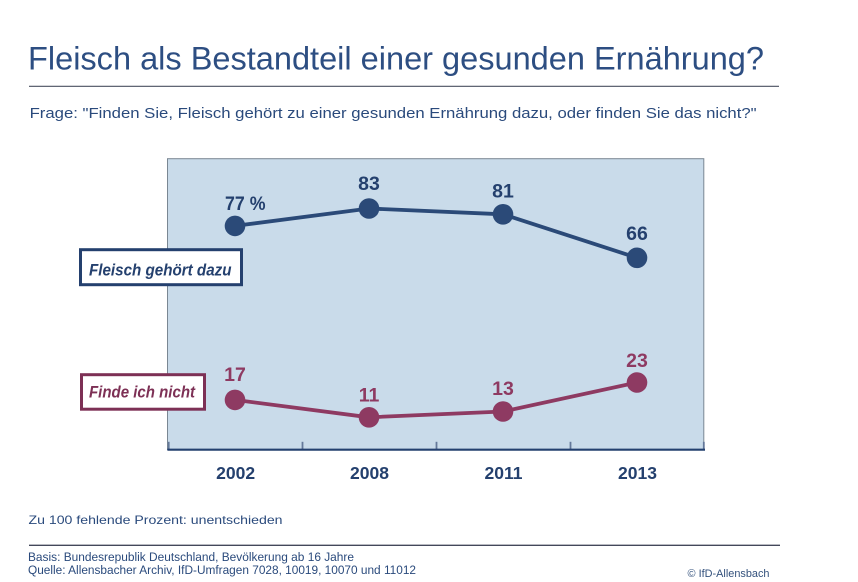 The width and height of the screenshot is (858, 582). Describe the element at coordinates (637, 234) in the screenshot. I see `svg-text: 66` at that location.